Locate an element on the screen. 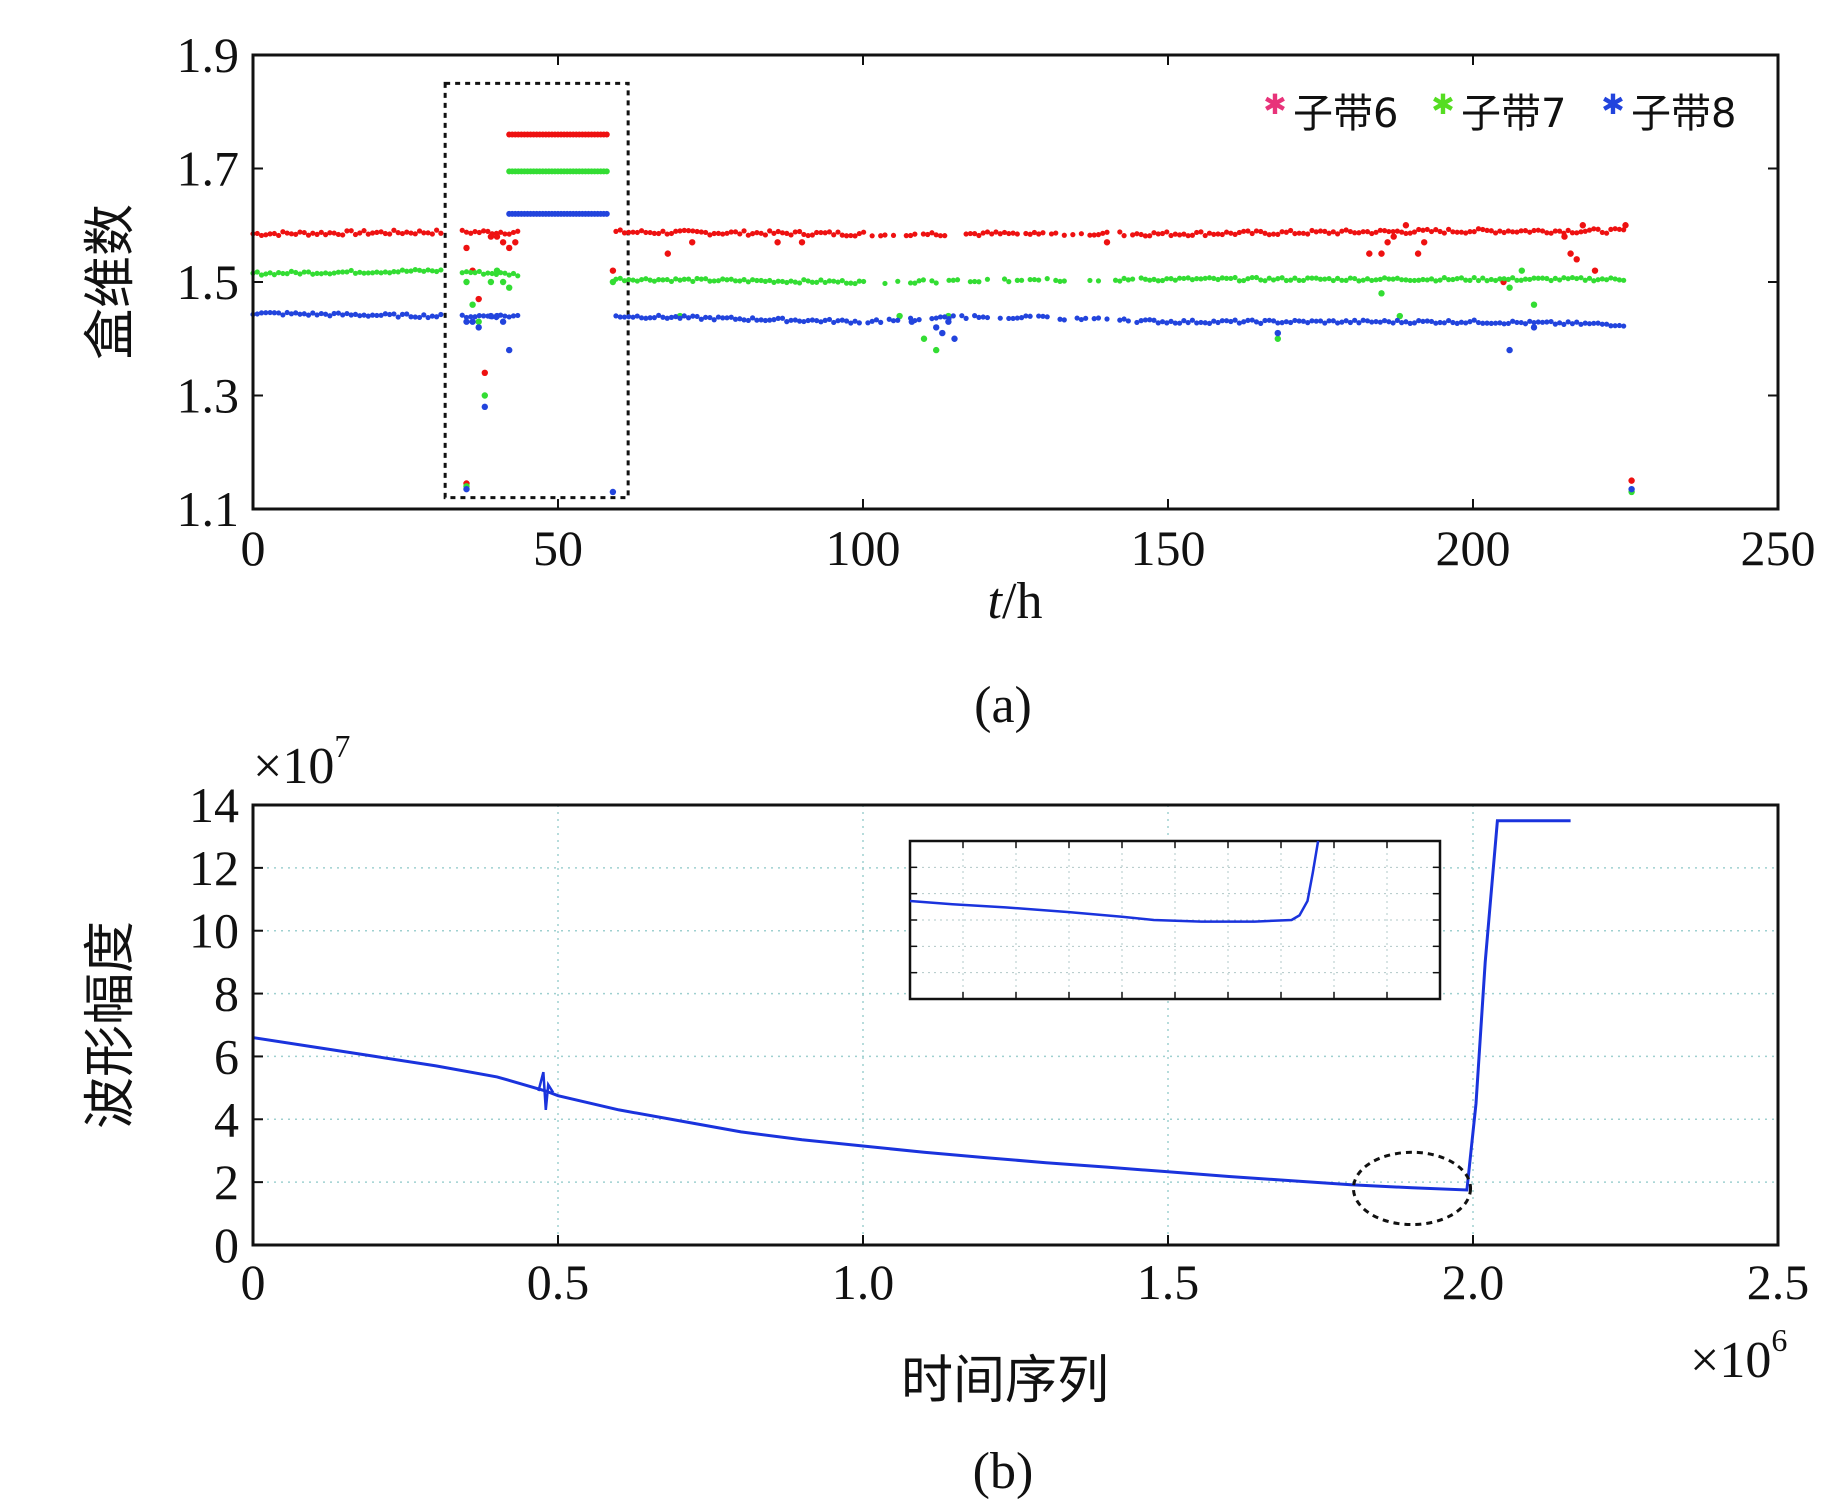 This screenshot has width=1843, height=1512. x-tick-label: 200 is located at coordinates (1473, 548).